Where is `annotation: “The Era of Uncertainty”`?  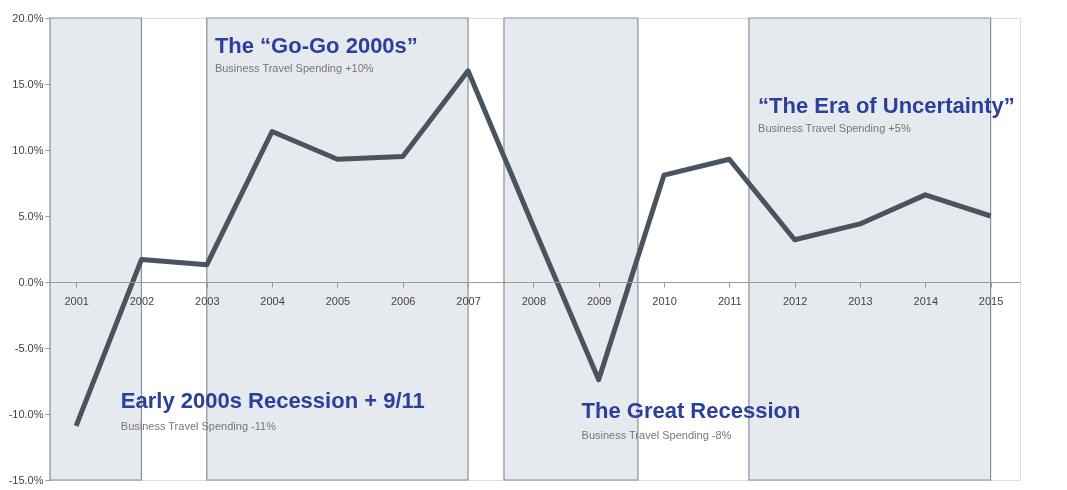
annotation: “The Era of Uncertainty” is located at coordinates (886, 105).